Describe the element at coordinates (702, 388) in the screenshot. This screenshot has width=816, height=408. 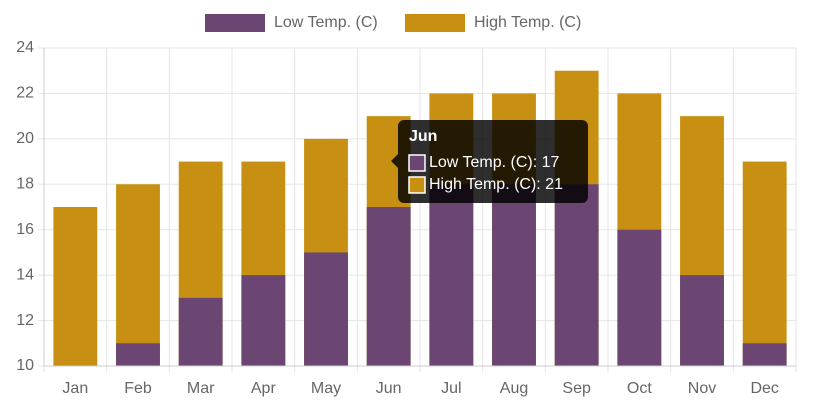
I see `x-tick-label: Nov` at that location.